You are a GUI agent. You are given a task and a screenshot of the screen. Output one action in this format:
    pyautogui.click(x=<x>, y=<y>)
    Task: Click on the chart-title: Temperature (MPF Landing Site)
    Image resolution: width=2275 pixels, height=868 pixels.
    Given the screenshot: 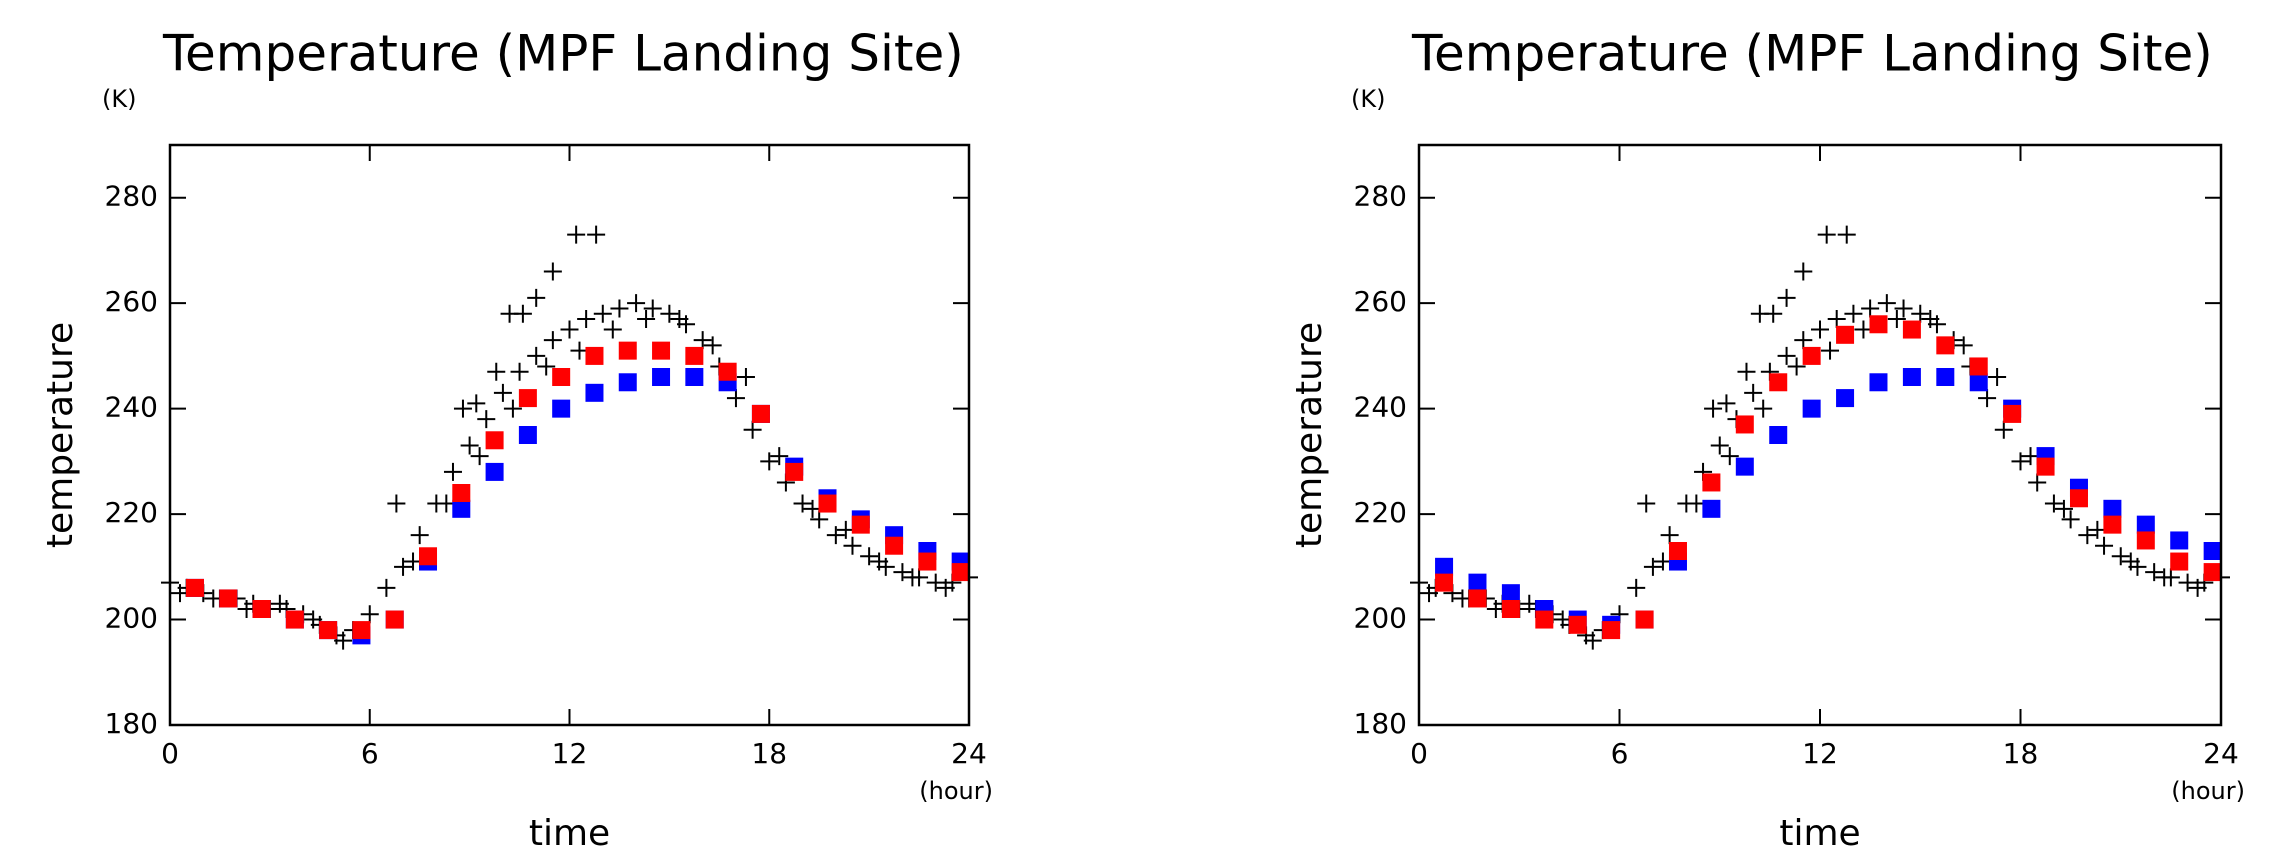 What is the action you would take?
    pyautogui.click(x=1812, y=54)
    